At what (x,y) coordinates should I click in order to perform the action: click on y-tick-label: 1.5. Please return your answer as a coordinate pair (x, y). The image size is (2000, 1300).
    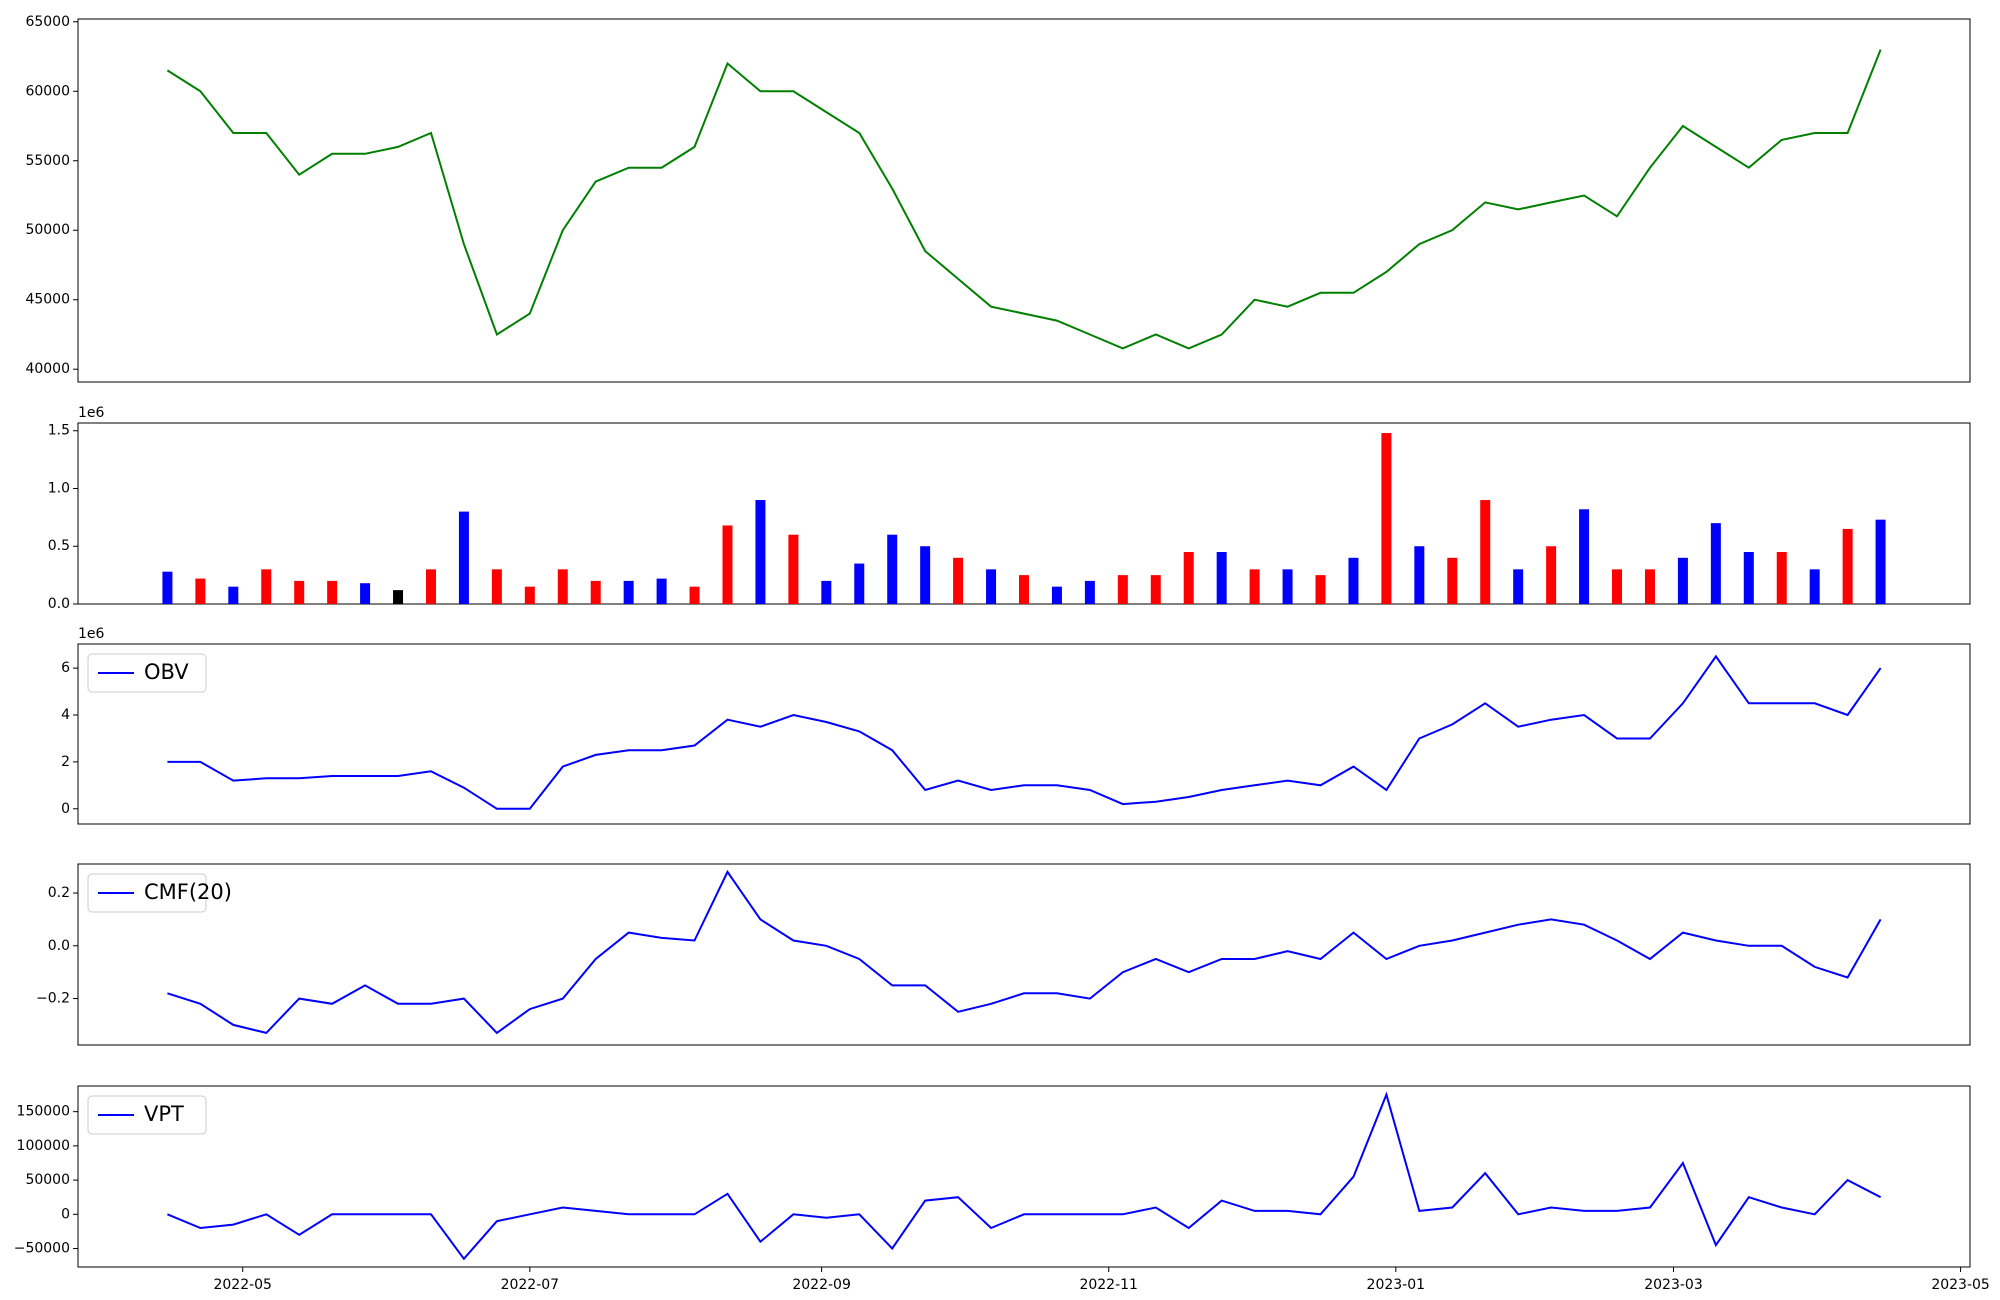
    Looking at the image, I should click on (59, 431).